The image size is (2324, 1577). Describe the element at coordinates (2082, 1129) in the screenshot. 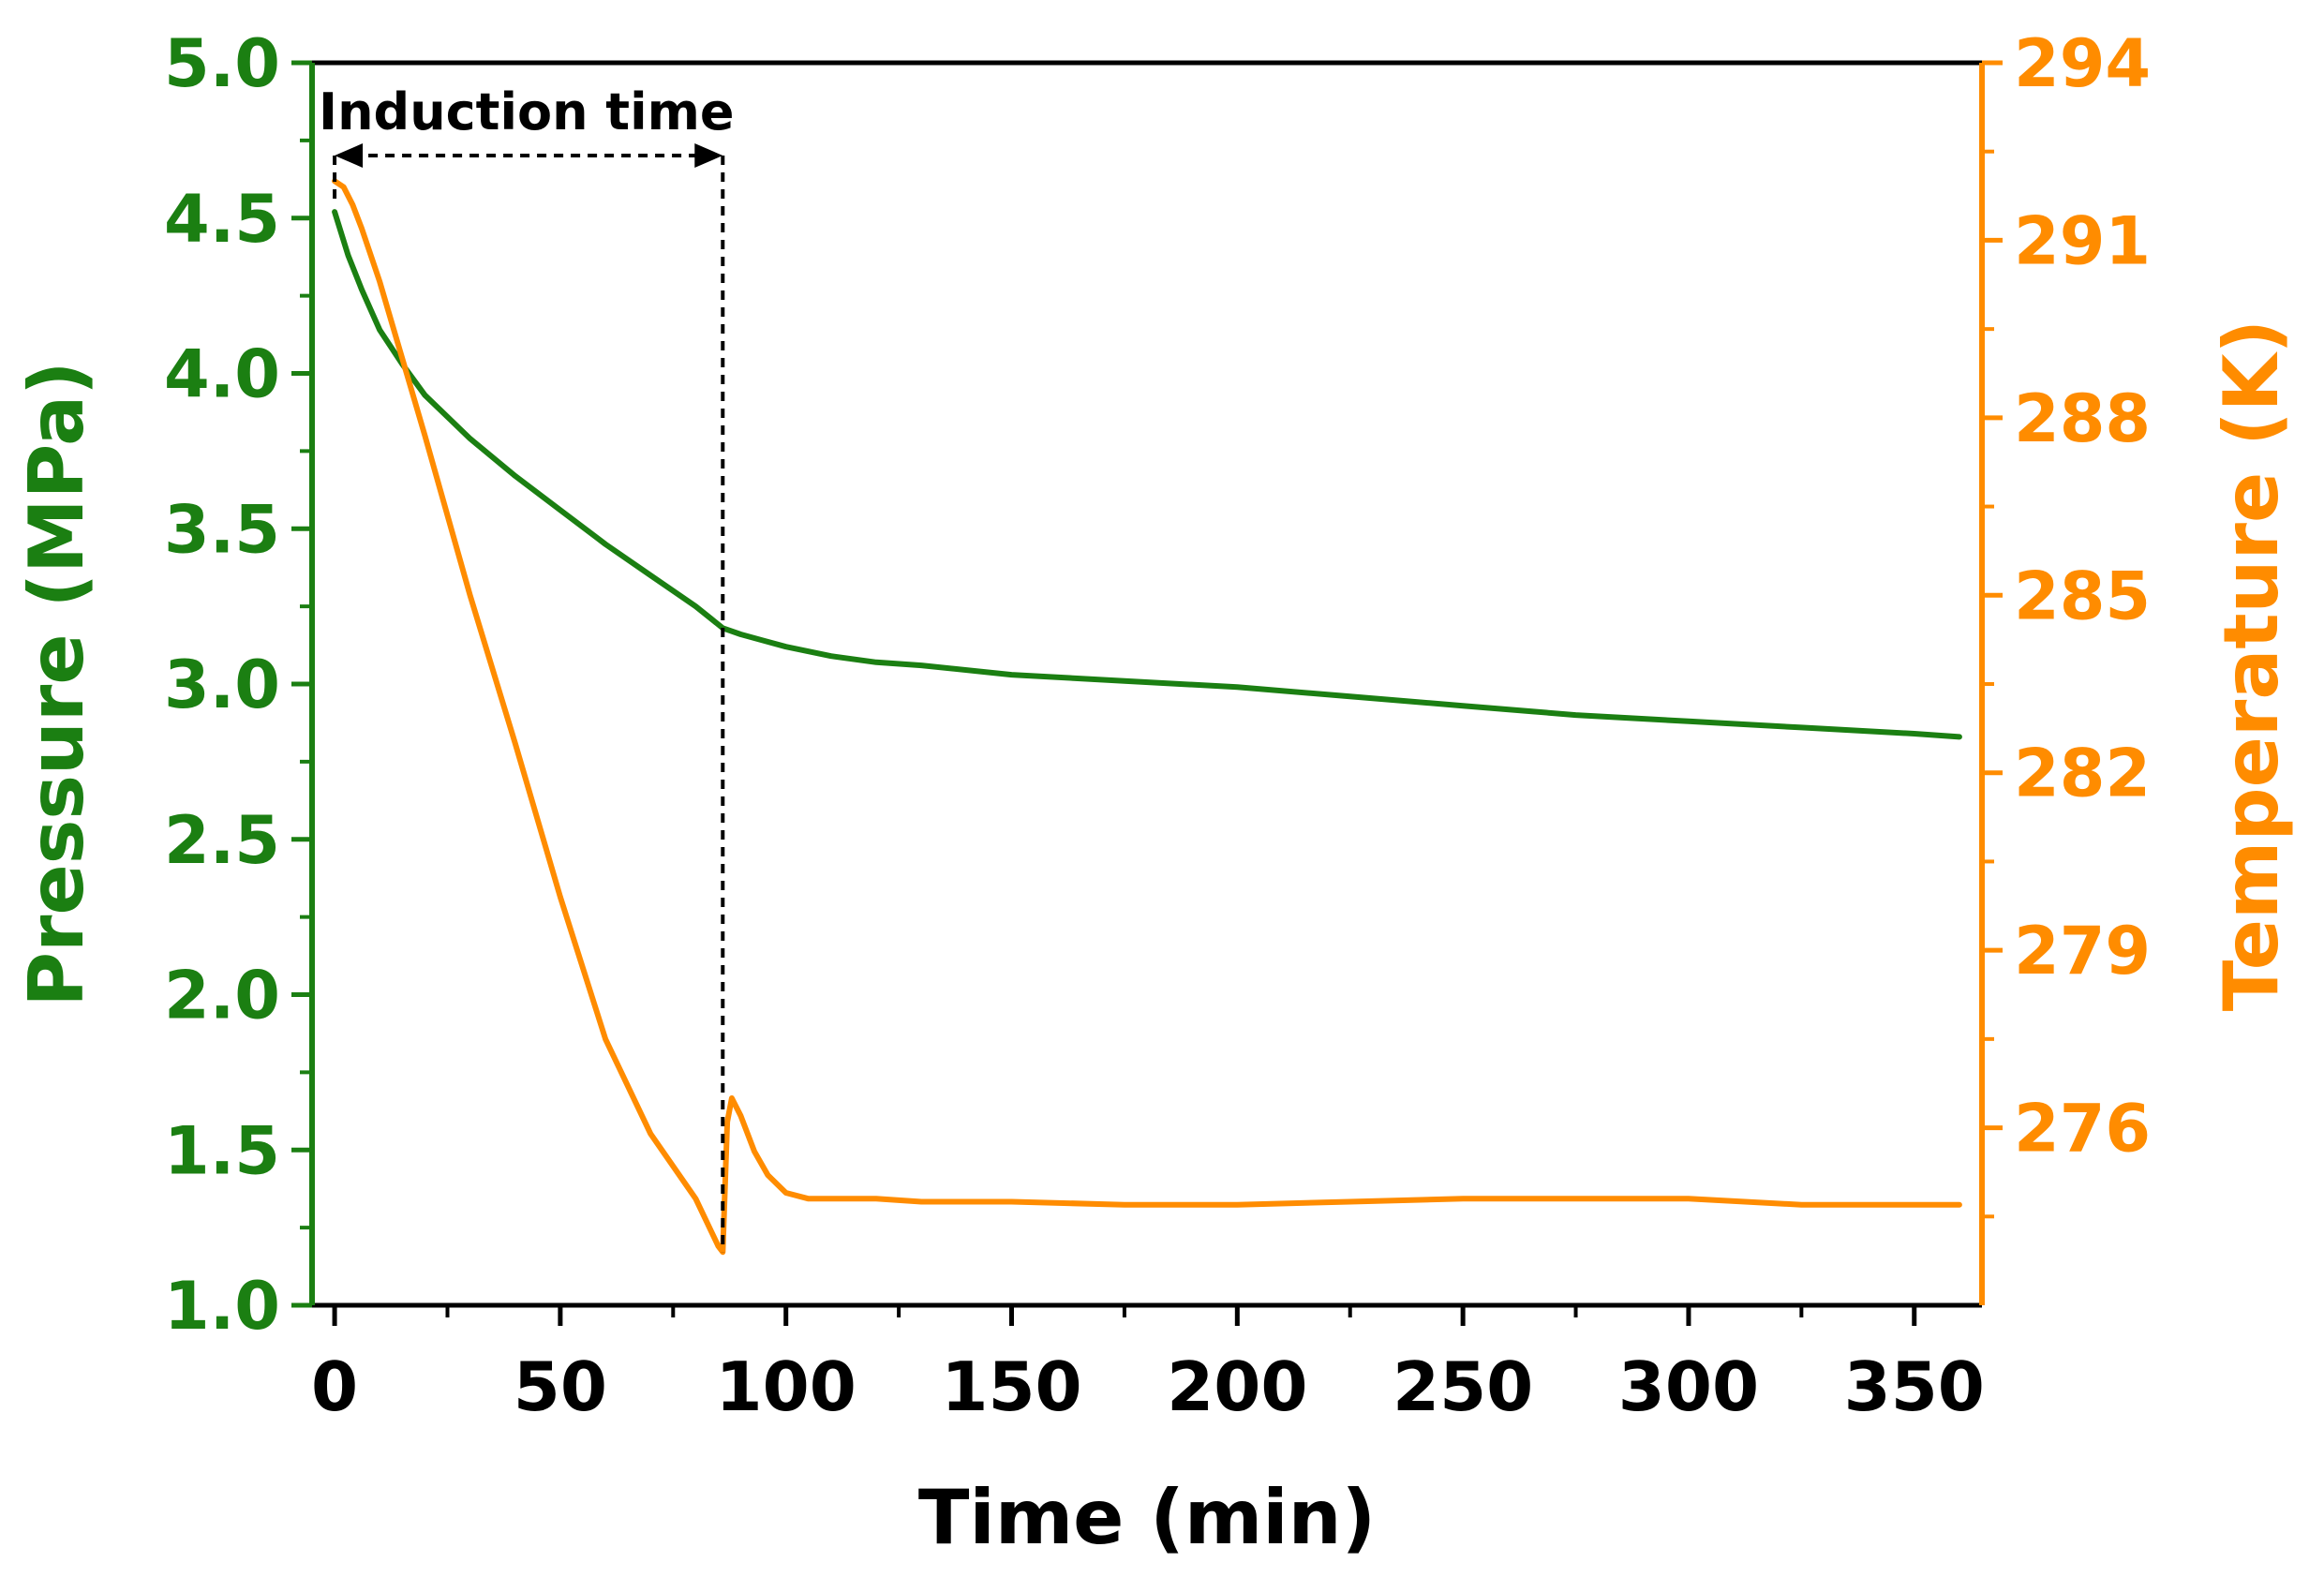

I see `y2-tick-label: 276` at that location.